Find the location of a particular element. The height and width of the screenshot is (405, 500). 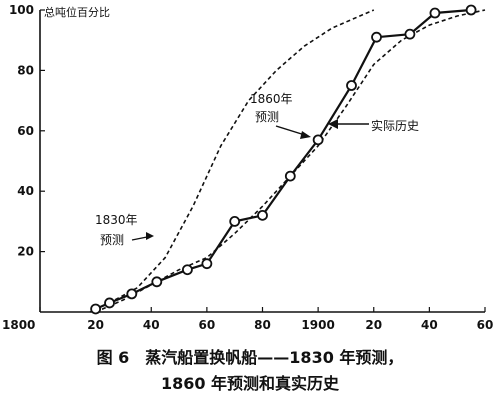

figure-caption: 图 6 蒸汽船置换帆船——1830 年预测， 1860 年预测和真实历史 is located at coordinates (250, 371).